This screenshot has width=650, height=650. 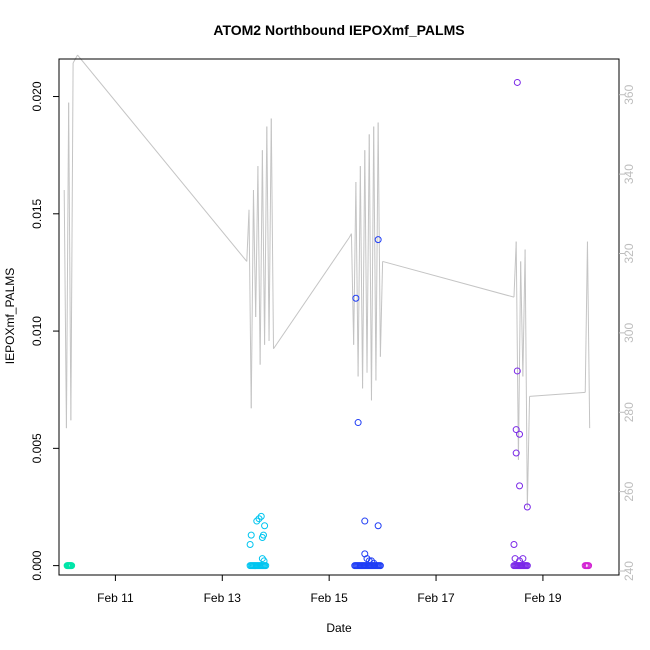 I want to click on x-tick-label: Feb 15, so click(x=329, y=598).